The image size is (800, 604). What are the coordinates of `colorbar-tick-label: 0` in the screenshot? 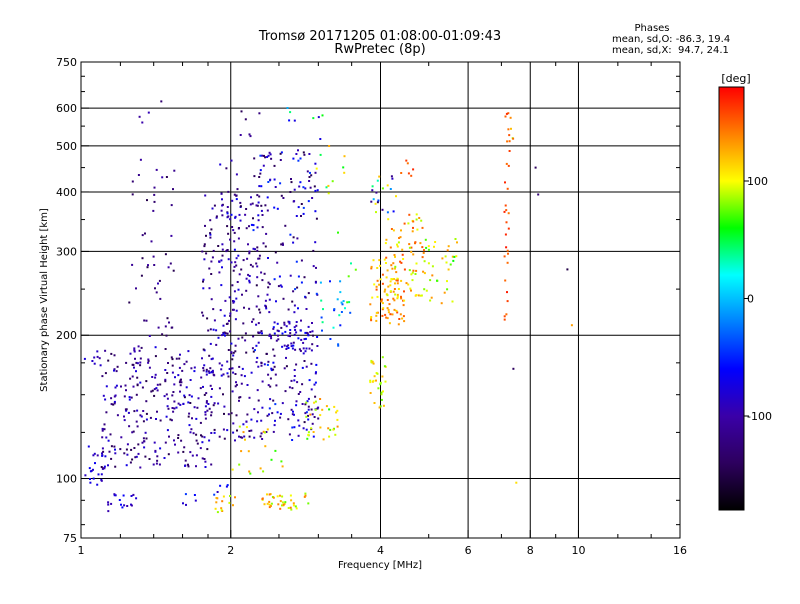 It's located at (750, 299).